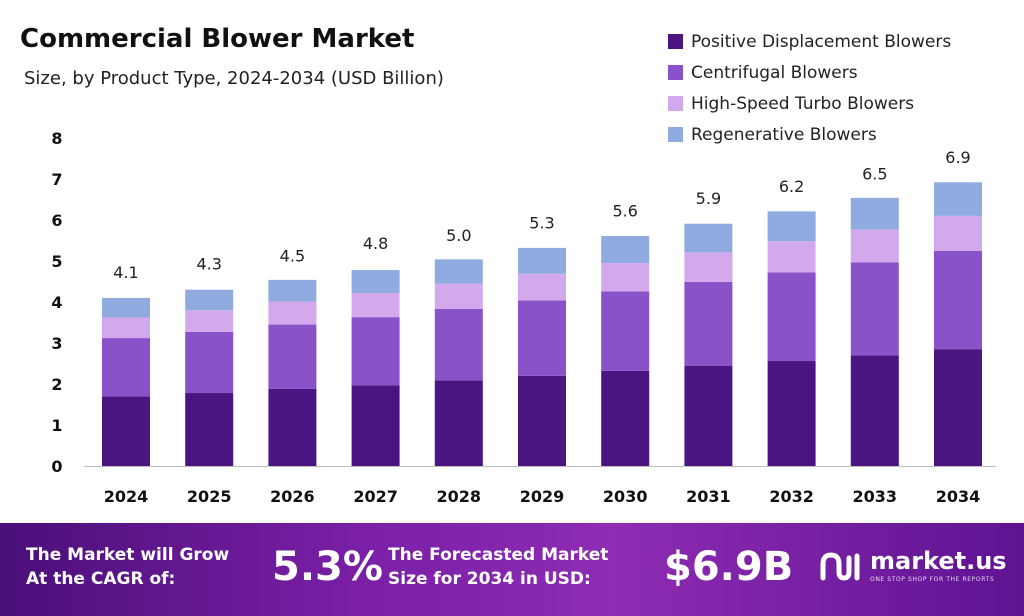 Image resolution: width=1024 pixels, height=616 pixels. I want to click on bar-total-label: 4.5, so click(292, 256).